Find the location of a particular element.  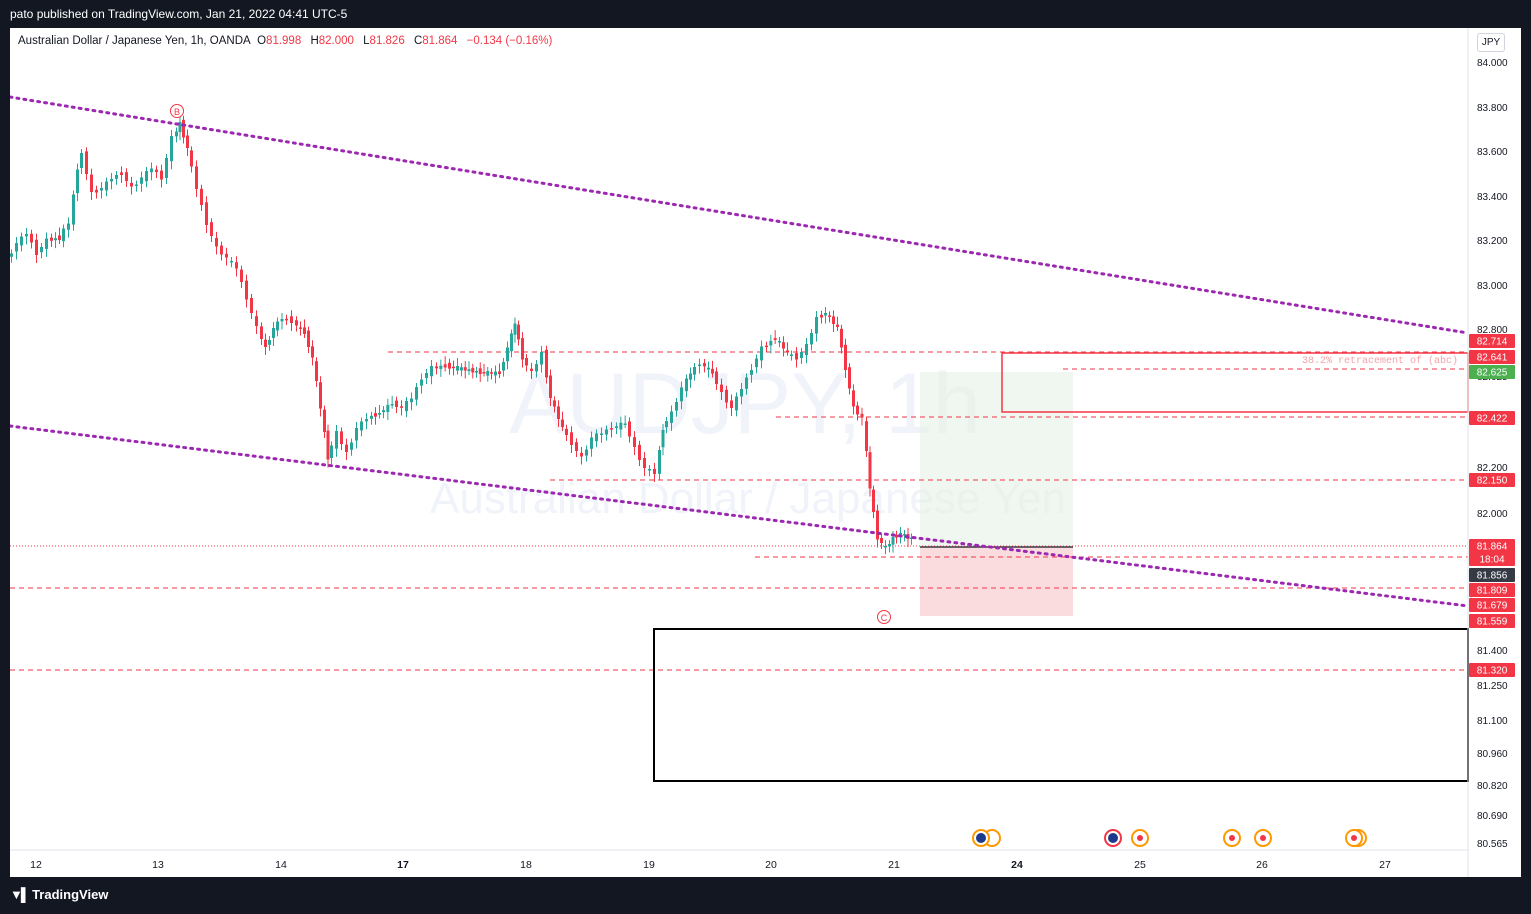

currency-button: JPY is located at coordinates (1491, 42).